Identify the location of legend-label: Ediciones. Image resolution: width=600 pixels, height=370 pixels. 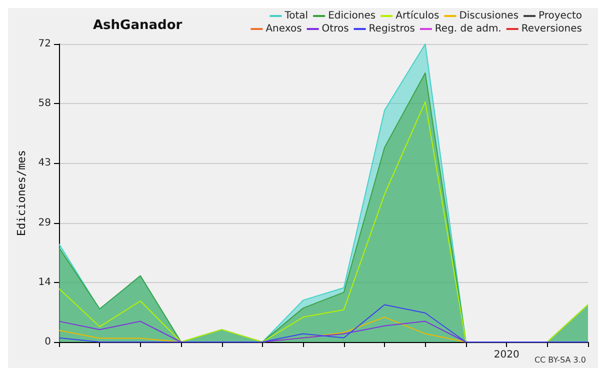
(352, 16).